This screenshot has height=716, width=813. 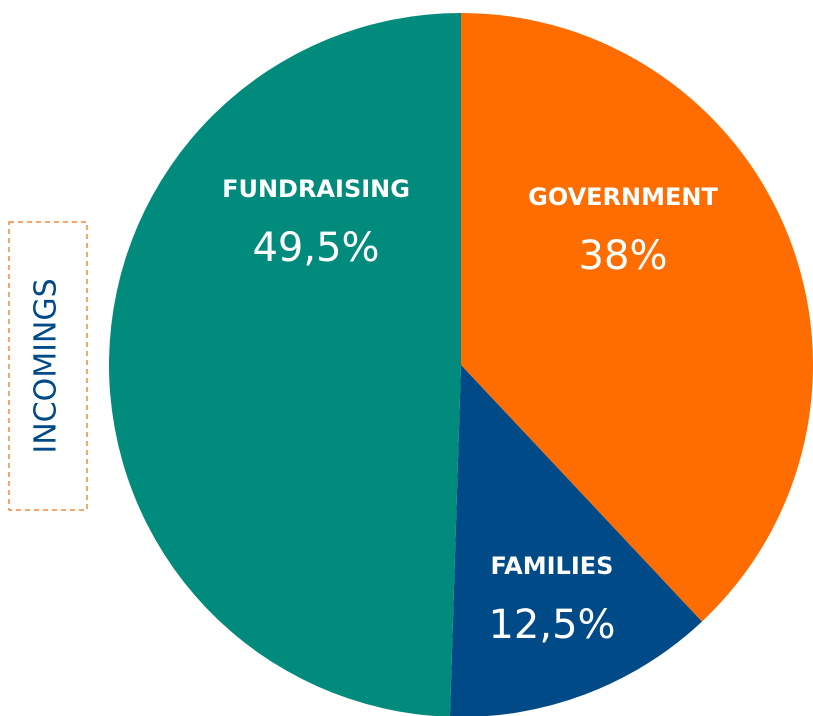 What do you see at coordinates (316, 189) in the screenshot?
I see `slice-label: FUNDRAISING` at bounding box center [316, 189].